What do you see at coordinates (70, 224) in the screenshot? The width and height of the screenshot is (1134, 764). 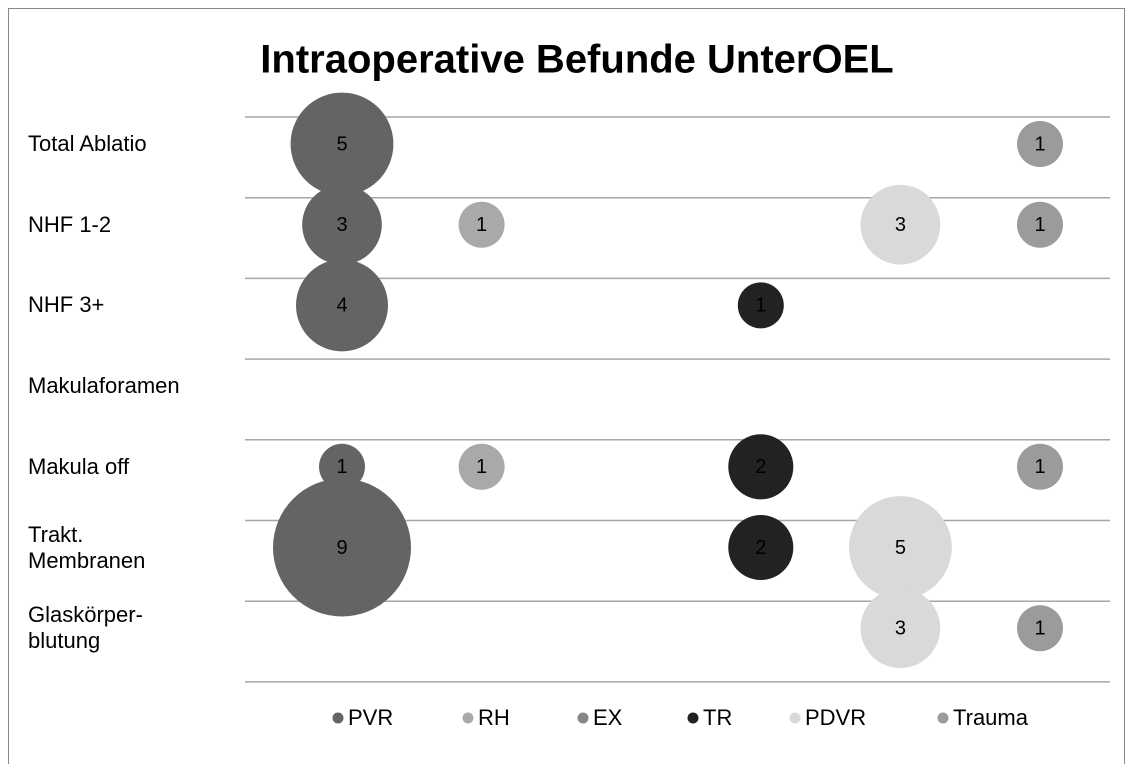 I see `row-label: NHF 1-2` at bounding box center [70, 224].